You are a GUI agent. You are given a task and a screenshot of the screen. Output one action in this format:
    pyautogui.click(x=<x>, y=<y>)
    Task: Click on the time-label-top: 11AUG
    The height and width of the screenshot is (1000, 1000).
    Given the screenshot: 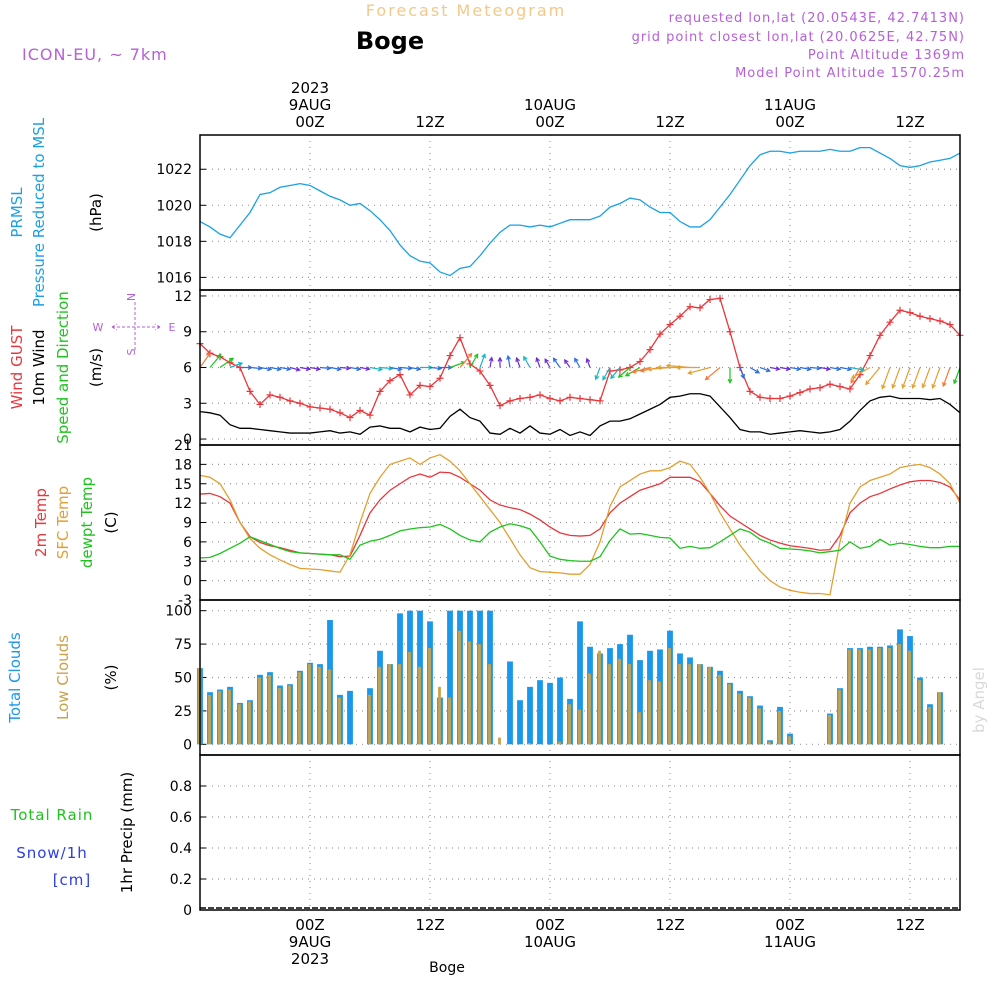 What is the action you would take?
    pyautogui.click(x=790, y=105)
    